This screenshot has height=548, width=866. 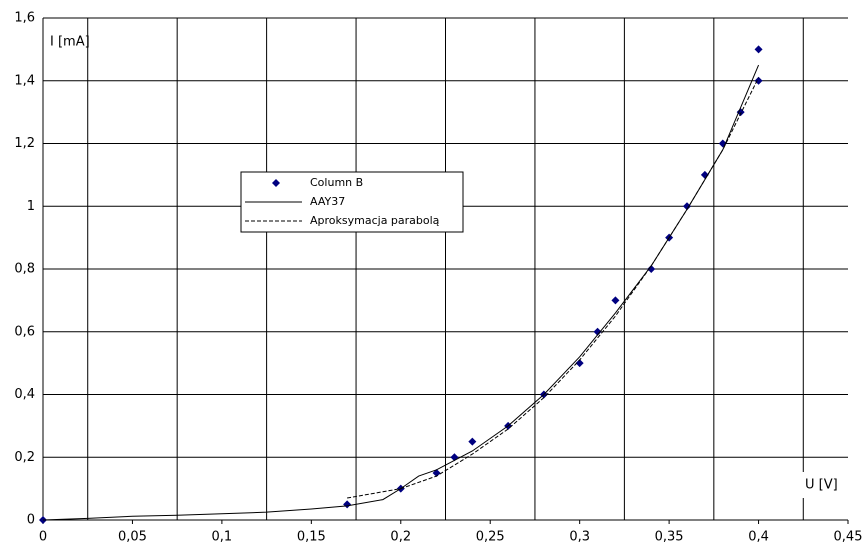 What do you see at coordinates (24, 331) in the screenshot?
I see `y-tick-label: 0,6` at bounding box center [24, 331].